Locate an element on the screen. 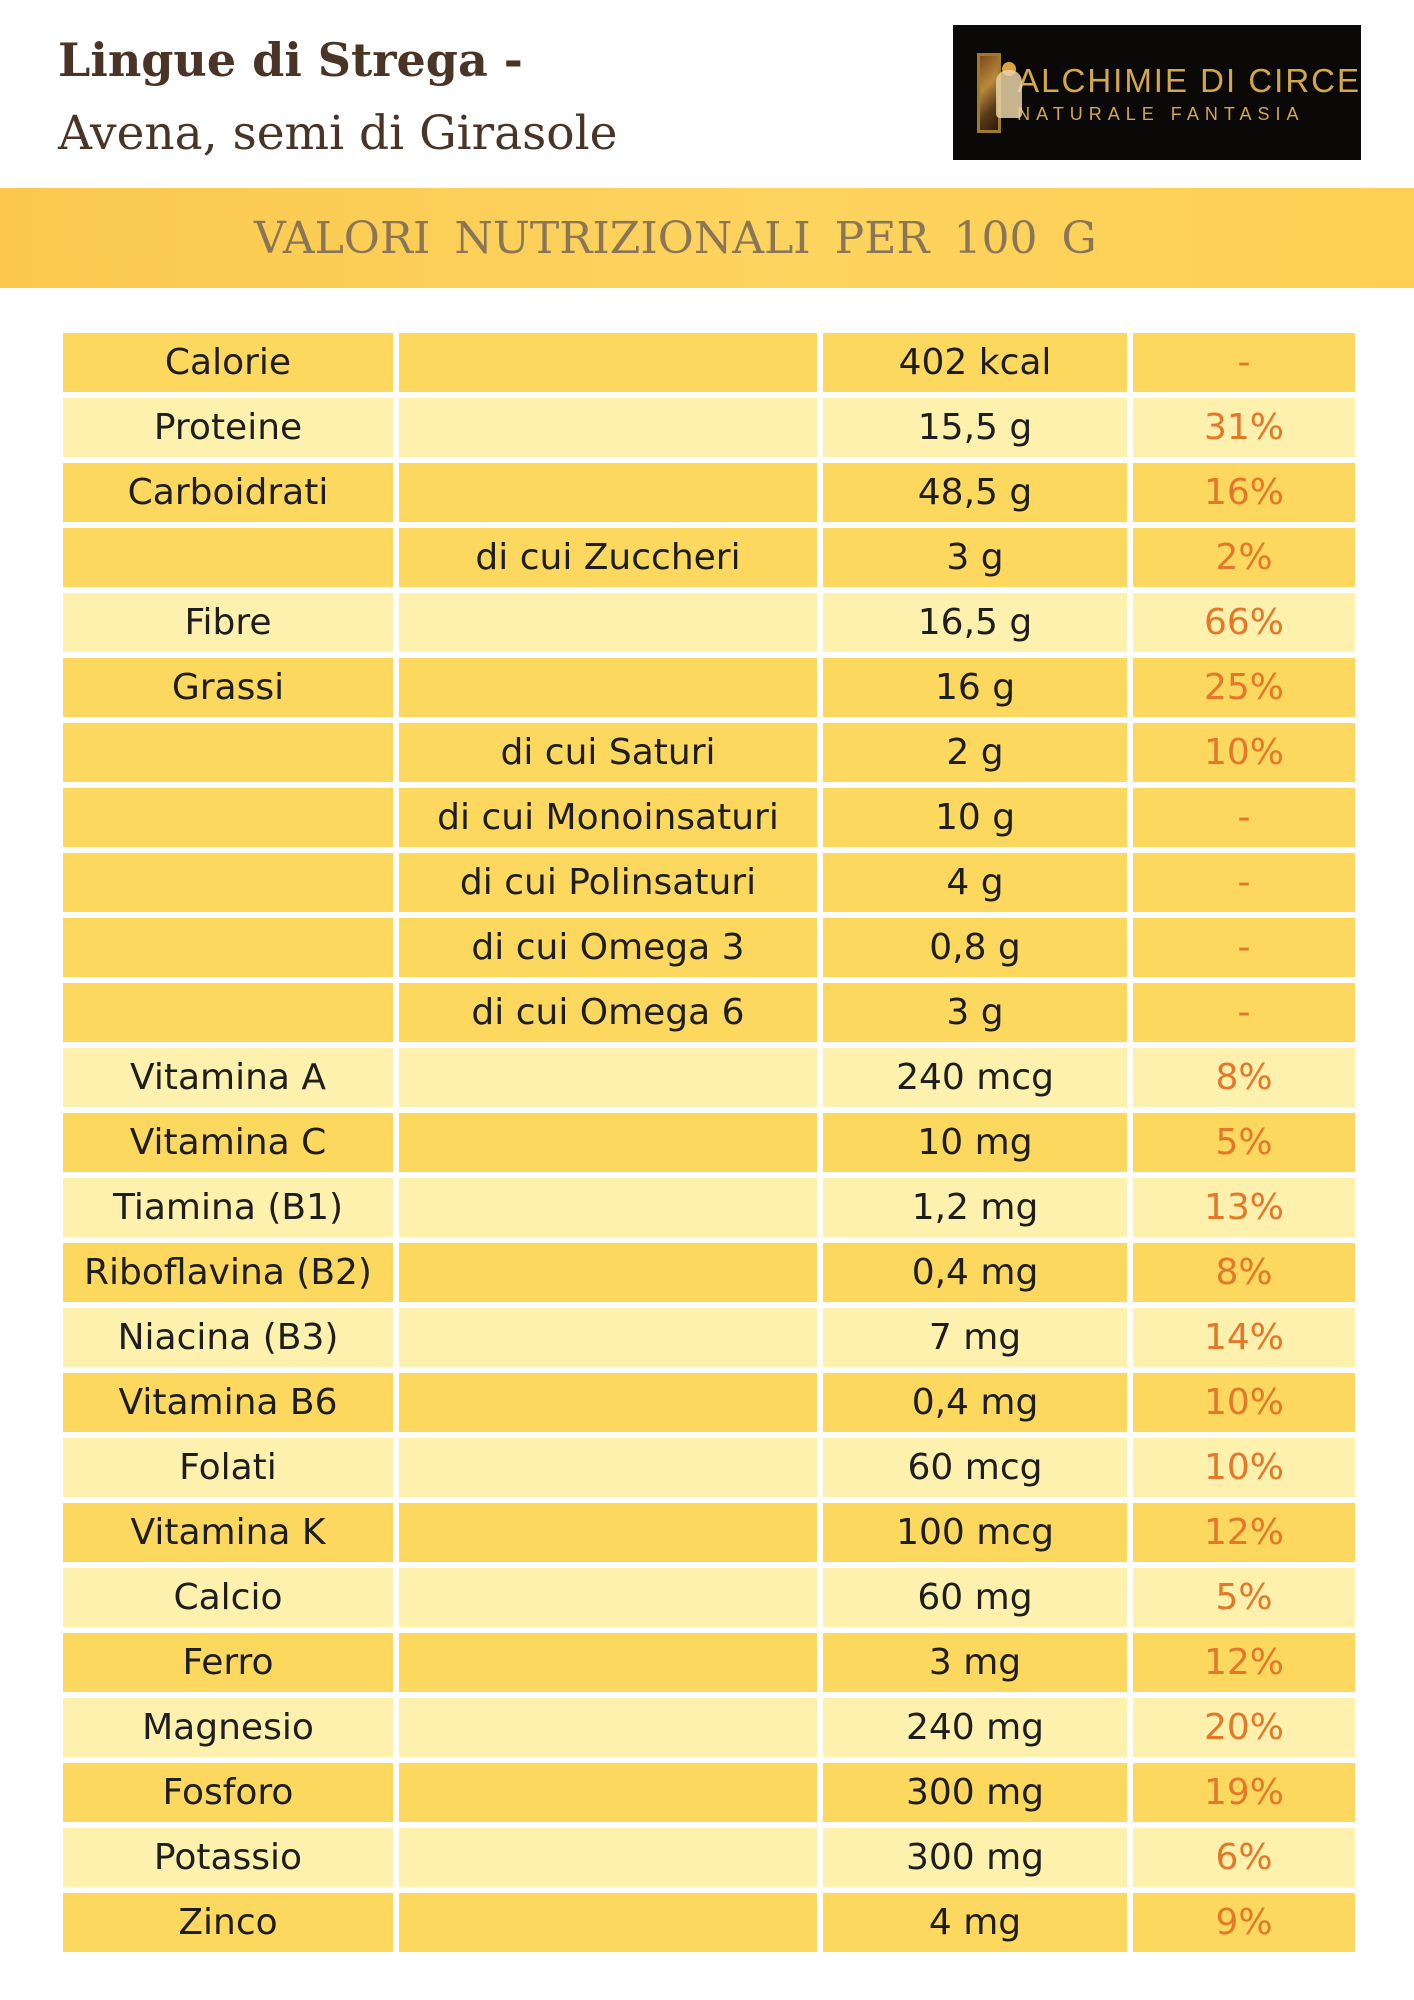  nutrient-percent: 31% is located at coordinates (1244, 427).